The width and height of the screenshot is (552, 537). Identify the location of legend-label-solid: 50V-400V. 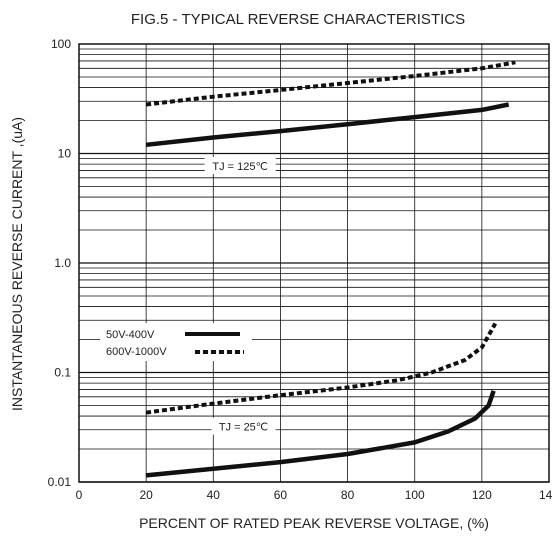
(130, 335).